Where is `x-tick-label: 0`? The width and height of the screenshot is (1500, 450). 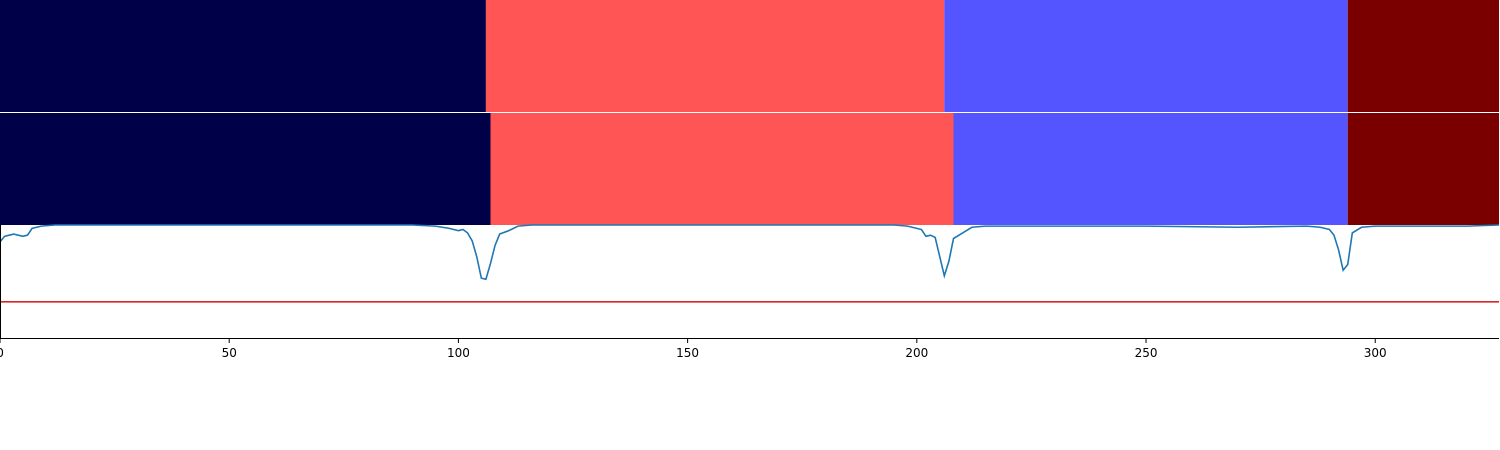
x-tick-label: 0 is located at coordinates (2, 353).